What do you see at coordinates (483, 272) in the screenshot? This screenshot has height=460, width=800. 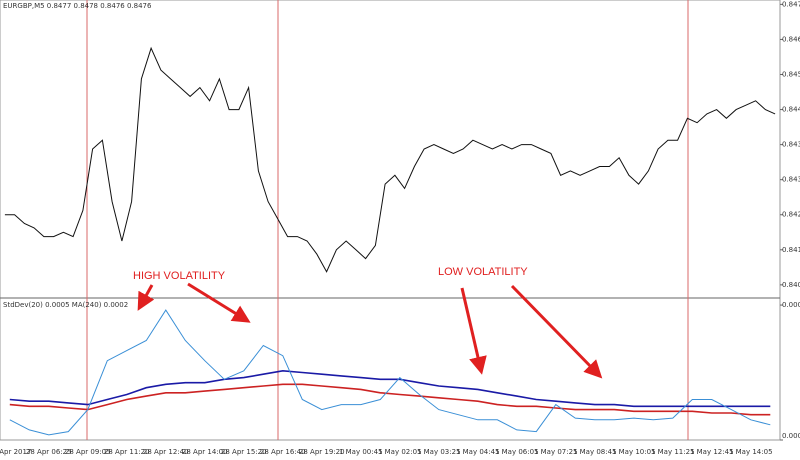 I see `annotation: LOW VOLATILITY` at bounding box center [483, 272].